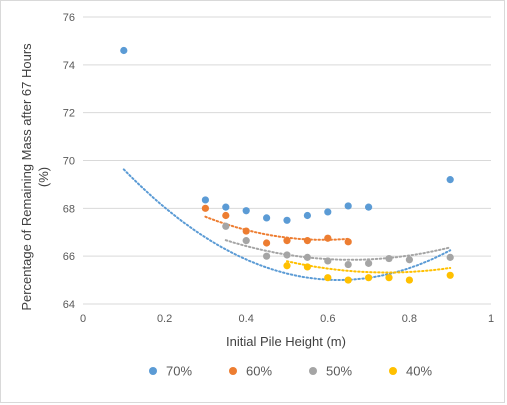 The height and width of the screenshot is (405, 507). Describe the element at coordinates (43, 177) in the screenshot. I see `y-axis-label-line-2: (%)` at that location.